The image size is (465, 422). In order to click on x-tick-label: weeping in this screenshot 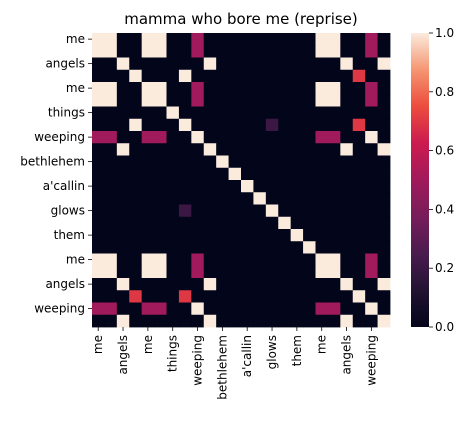, I will do `click(371, 360)`.